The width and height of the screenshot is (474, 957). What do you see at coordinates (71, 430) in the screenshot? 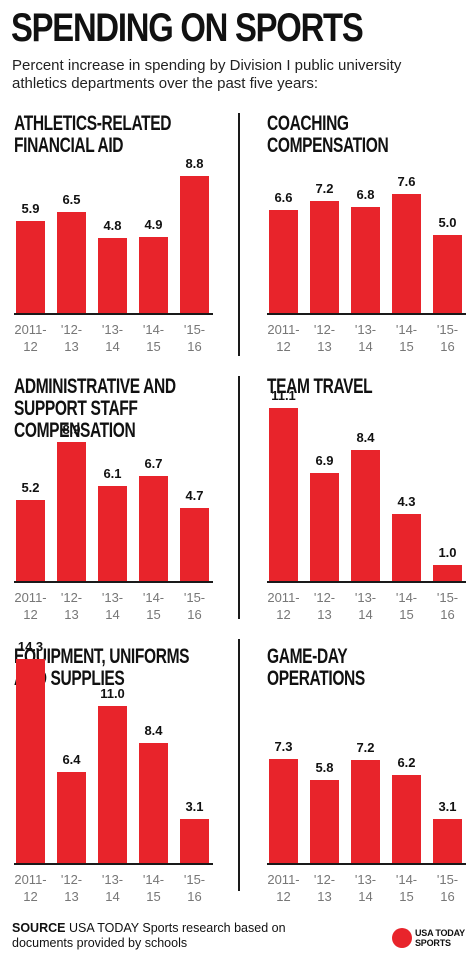
I see `chart-3-value-label-2: 8.9` at bounding box center [71, 430].